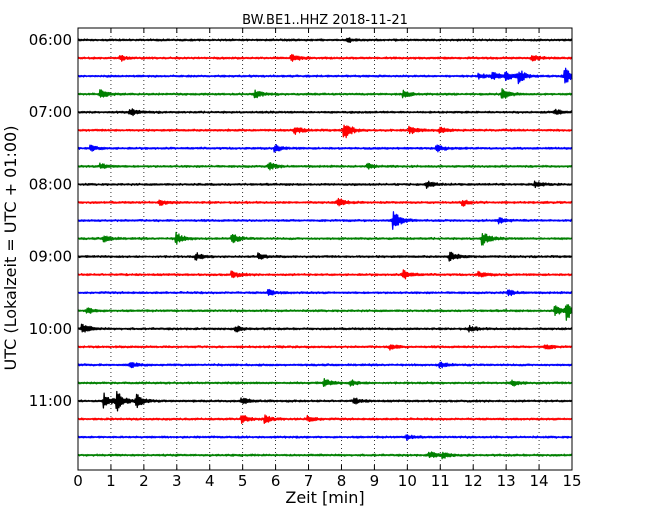 Image resolution: width=650 pixels, height=520 pixels. What do you see at coordinates (440, 481) in the screenshot?
I see `x-tick-label: 11` at bounding box center [440, 481].